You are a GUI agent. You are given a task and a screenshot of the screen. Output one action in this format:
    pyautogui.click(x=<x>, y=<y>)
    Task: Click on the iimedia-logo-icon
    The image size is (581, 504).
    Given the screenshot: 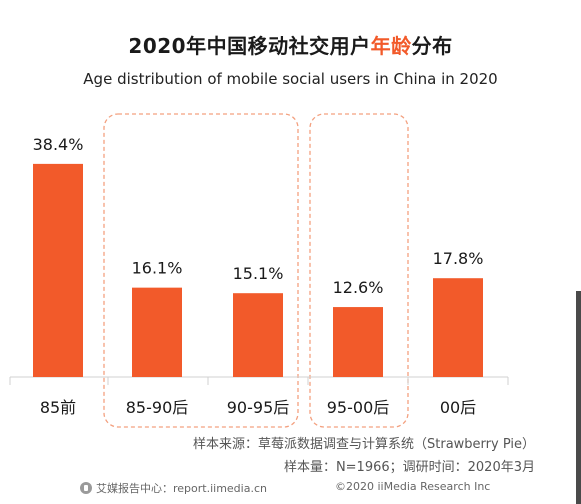 What is the action you would take?
    pyautogui.click(x=86, y=488)
    